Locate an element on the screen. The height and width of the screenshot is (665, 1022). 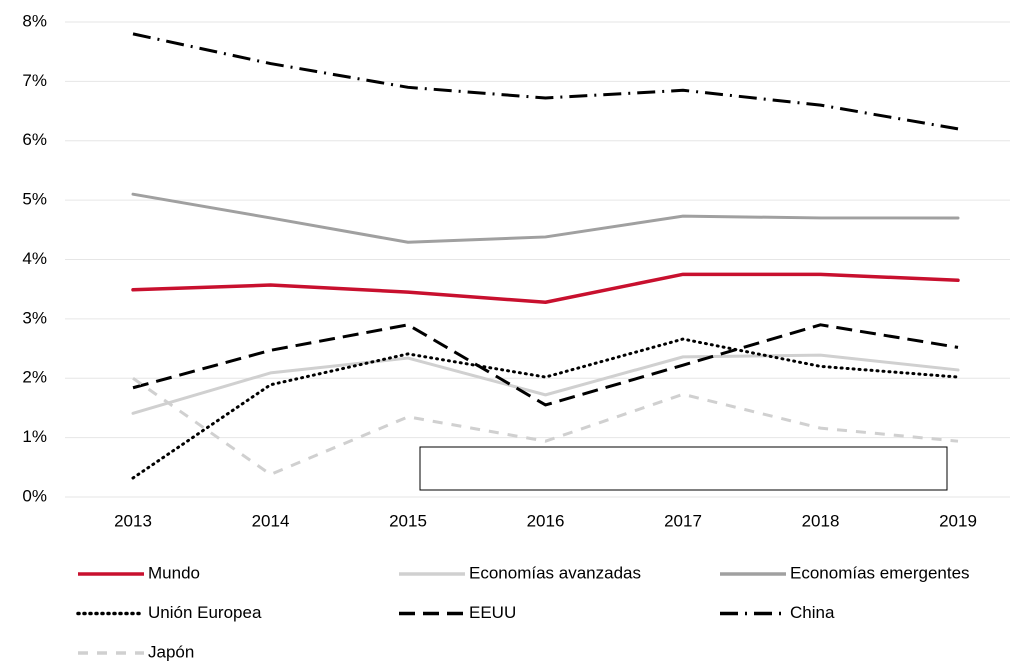
x-tick-label: 2014 is located at coordinates (271, 520).